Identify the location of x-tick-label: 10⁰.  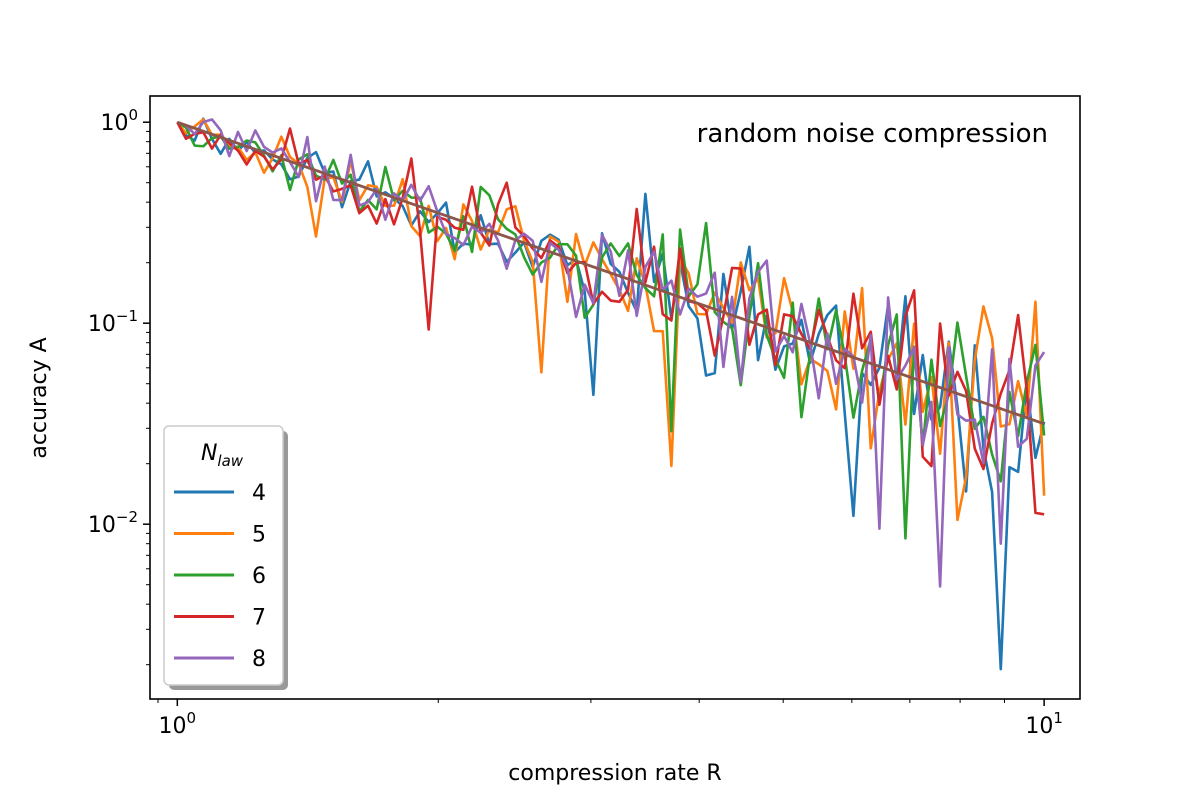
(178, 724).